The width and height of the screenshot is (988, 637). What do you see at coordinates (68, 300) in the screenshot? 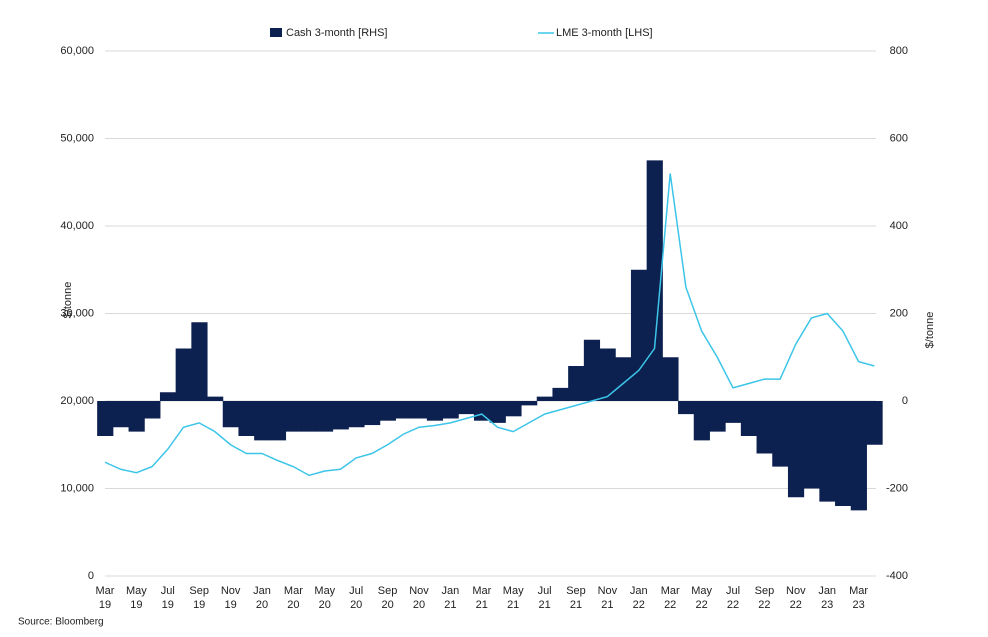
I see `y-axis-title: $/tonne` at bounding box center [68, 300].